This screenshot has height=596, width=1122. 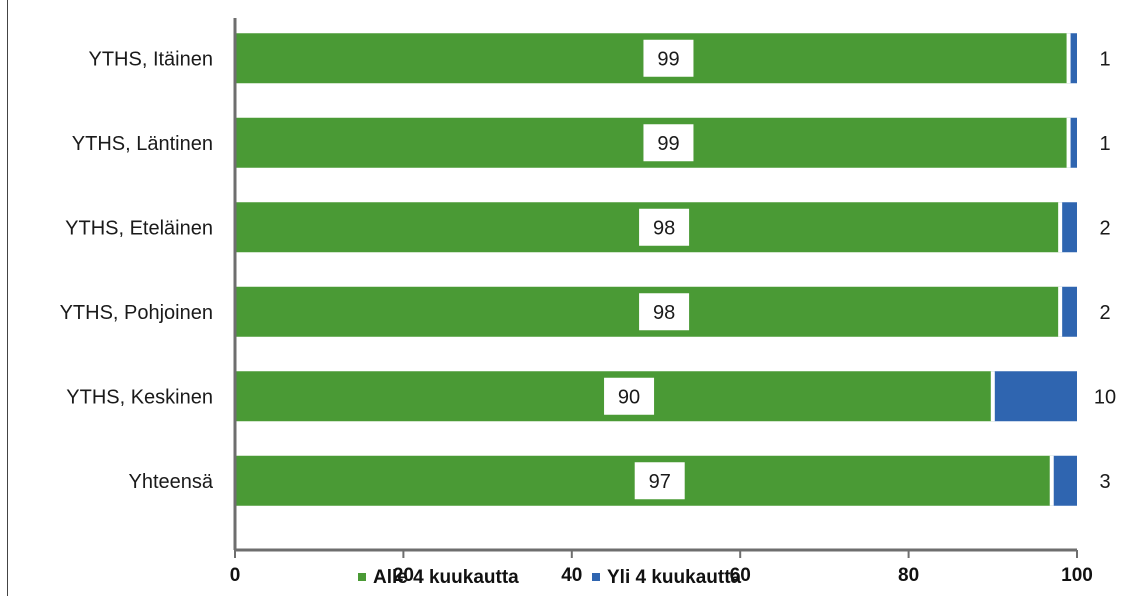 I want to click on data-label-yli-4-kuukautta: 3, so click(x=1104, y=482).